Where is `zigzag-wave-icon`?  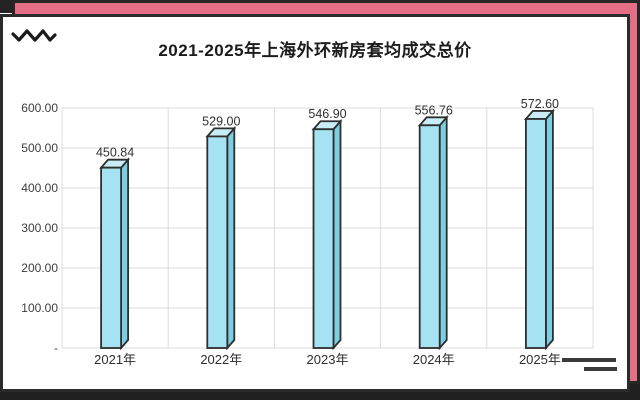 zigzag-wave-icon is located at coordinates (34, 35).